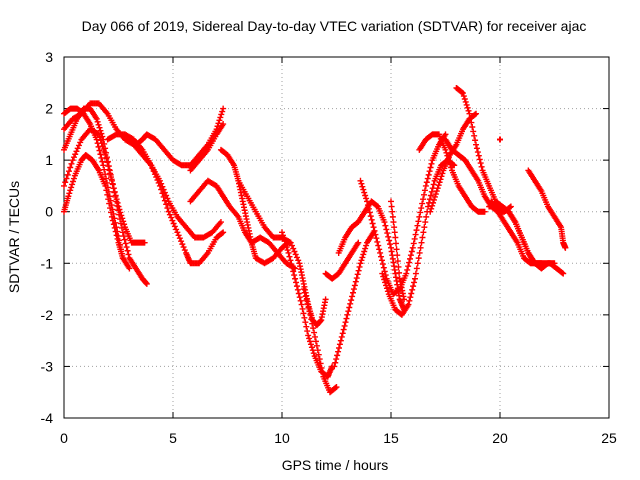 The image size is (640, 480). Describe the element at coordinates (500, 438) in the screenshot. I see `x-tick-label: 20` at that location.